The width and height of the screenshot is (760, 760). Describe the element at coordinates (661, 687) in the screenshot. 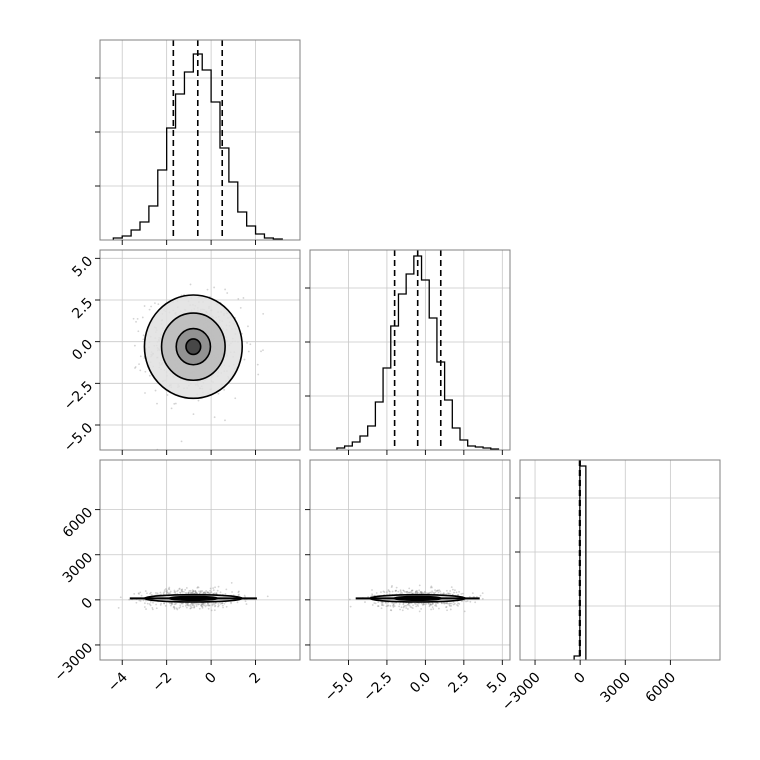

I see `x-tick-label: 6000` at that location.